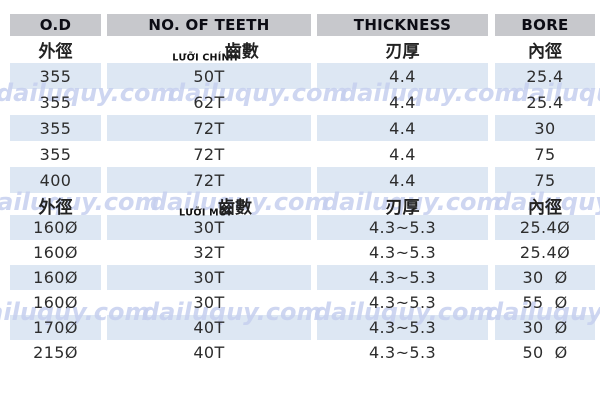  I want to click on table-row: 355 62T 4.4 25.4, so click(302, 102).